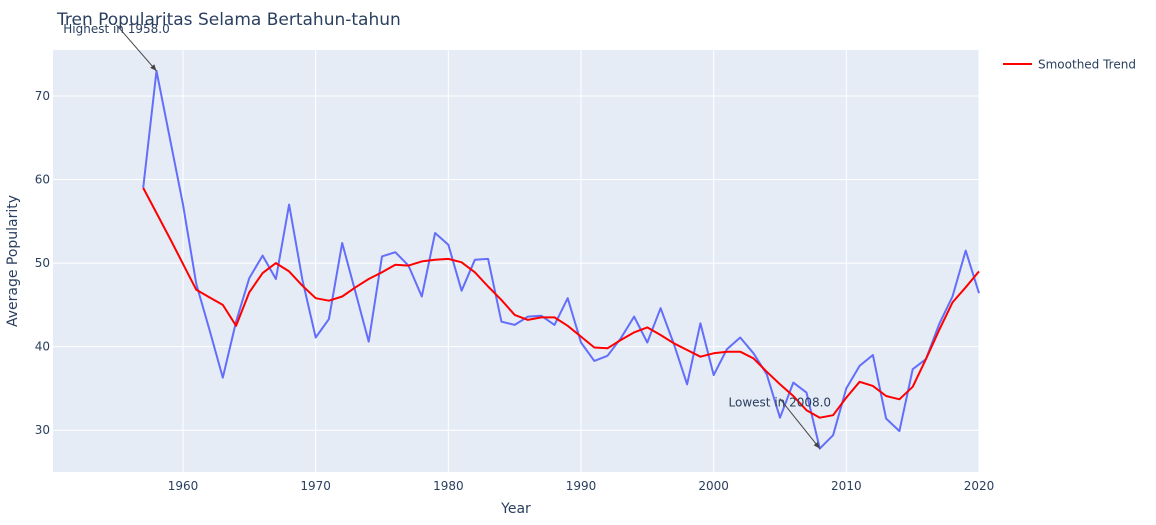 The height and width of the screenshot is (525, 1156). I want to click on x-axis-label: Year, so click(515, 509).